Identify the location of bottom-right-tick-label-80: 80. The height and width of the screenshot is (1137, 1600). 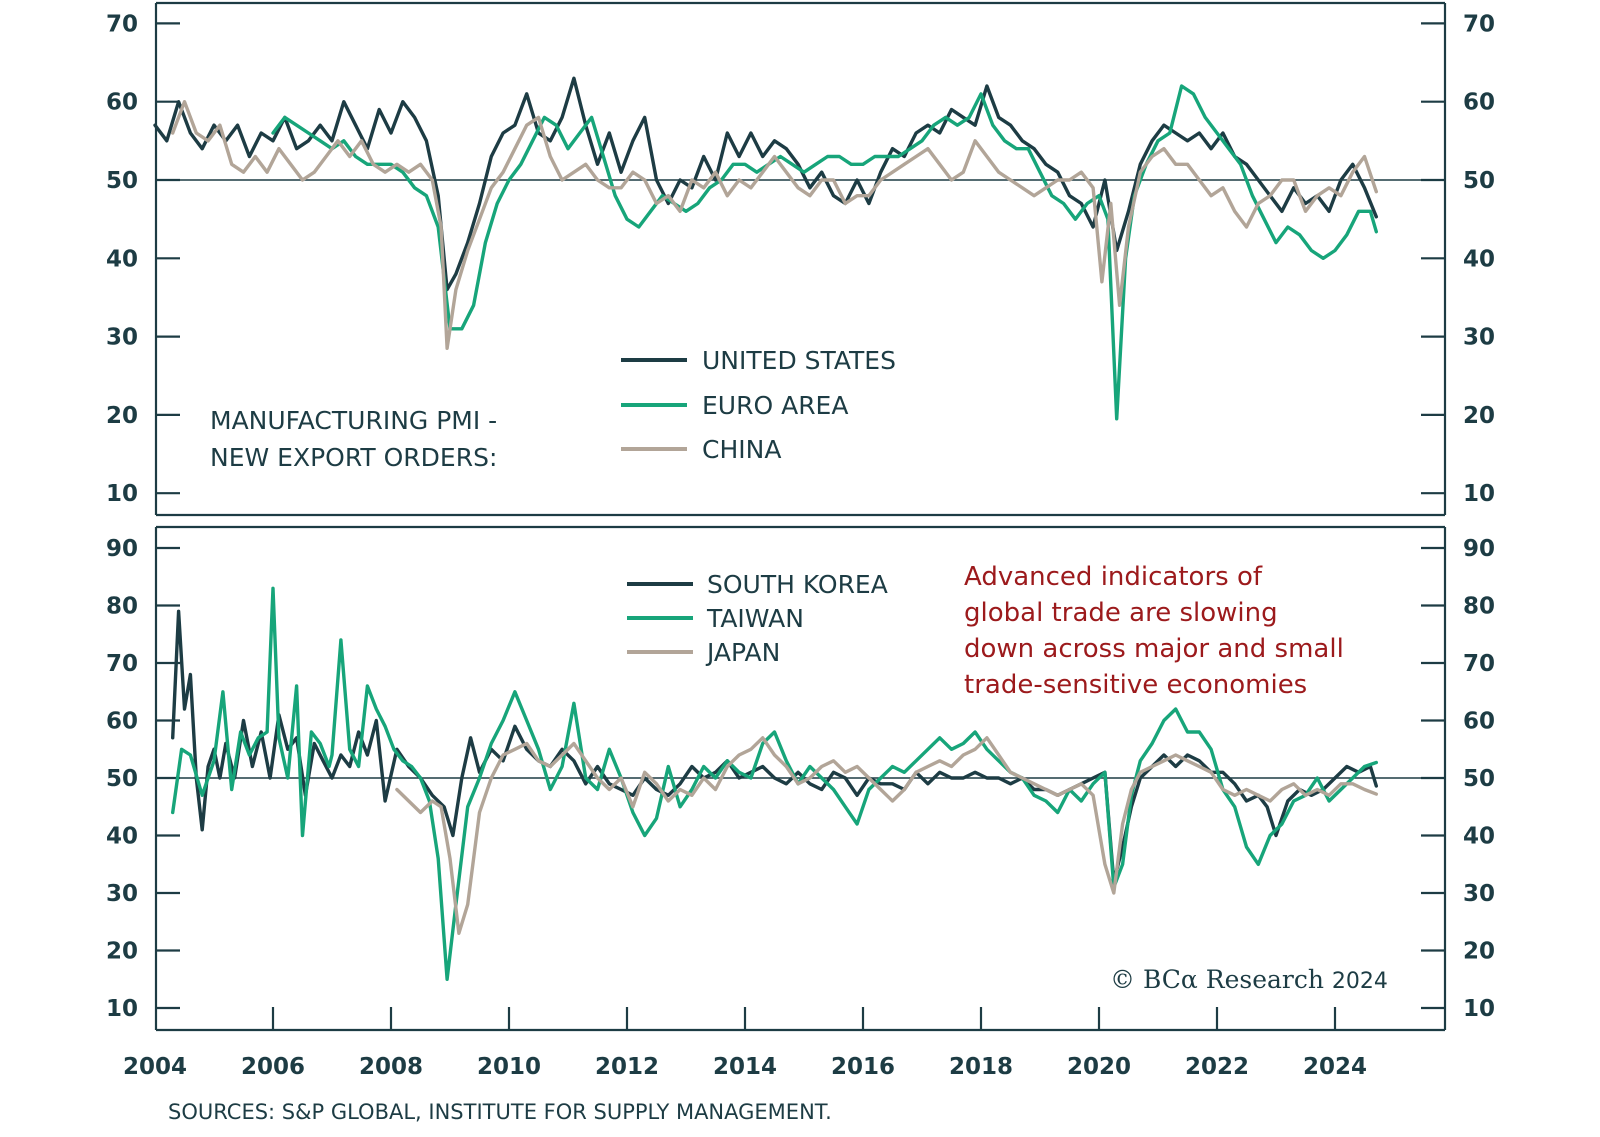
(1479, 607).